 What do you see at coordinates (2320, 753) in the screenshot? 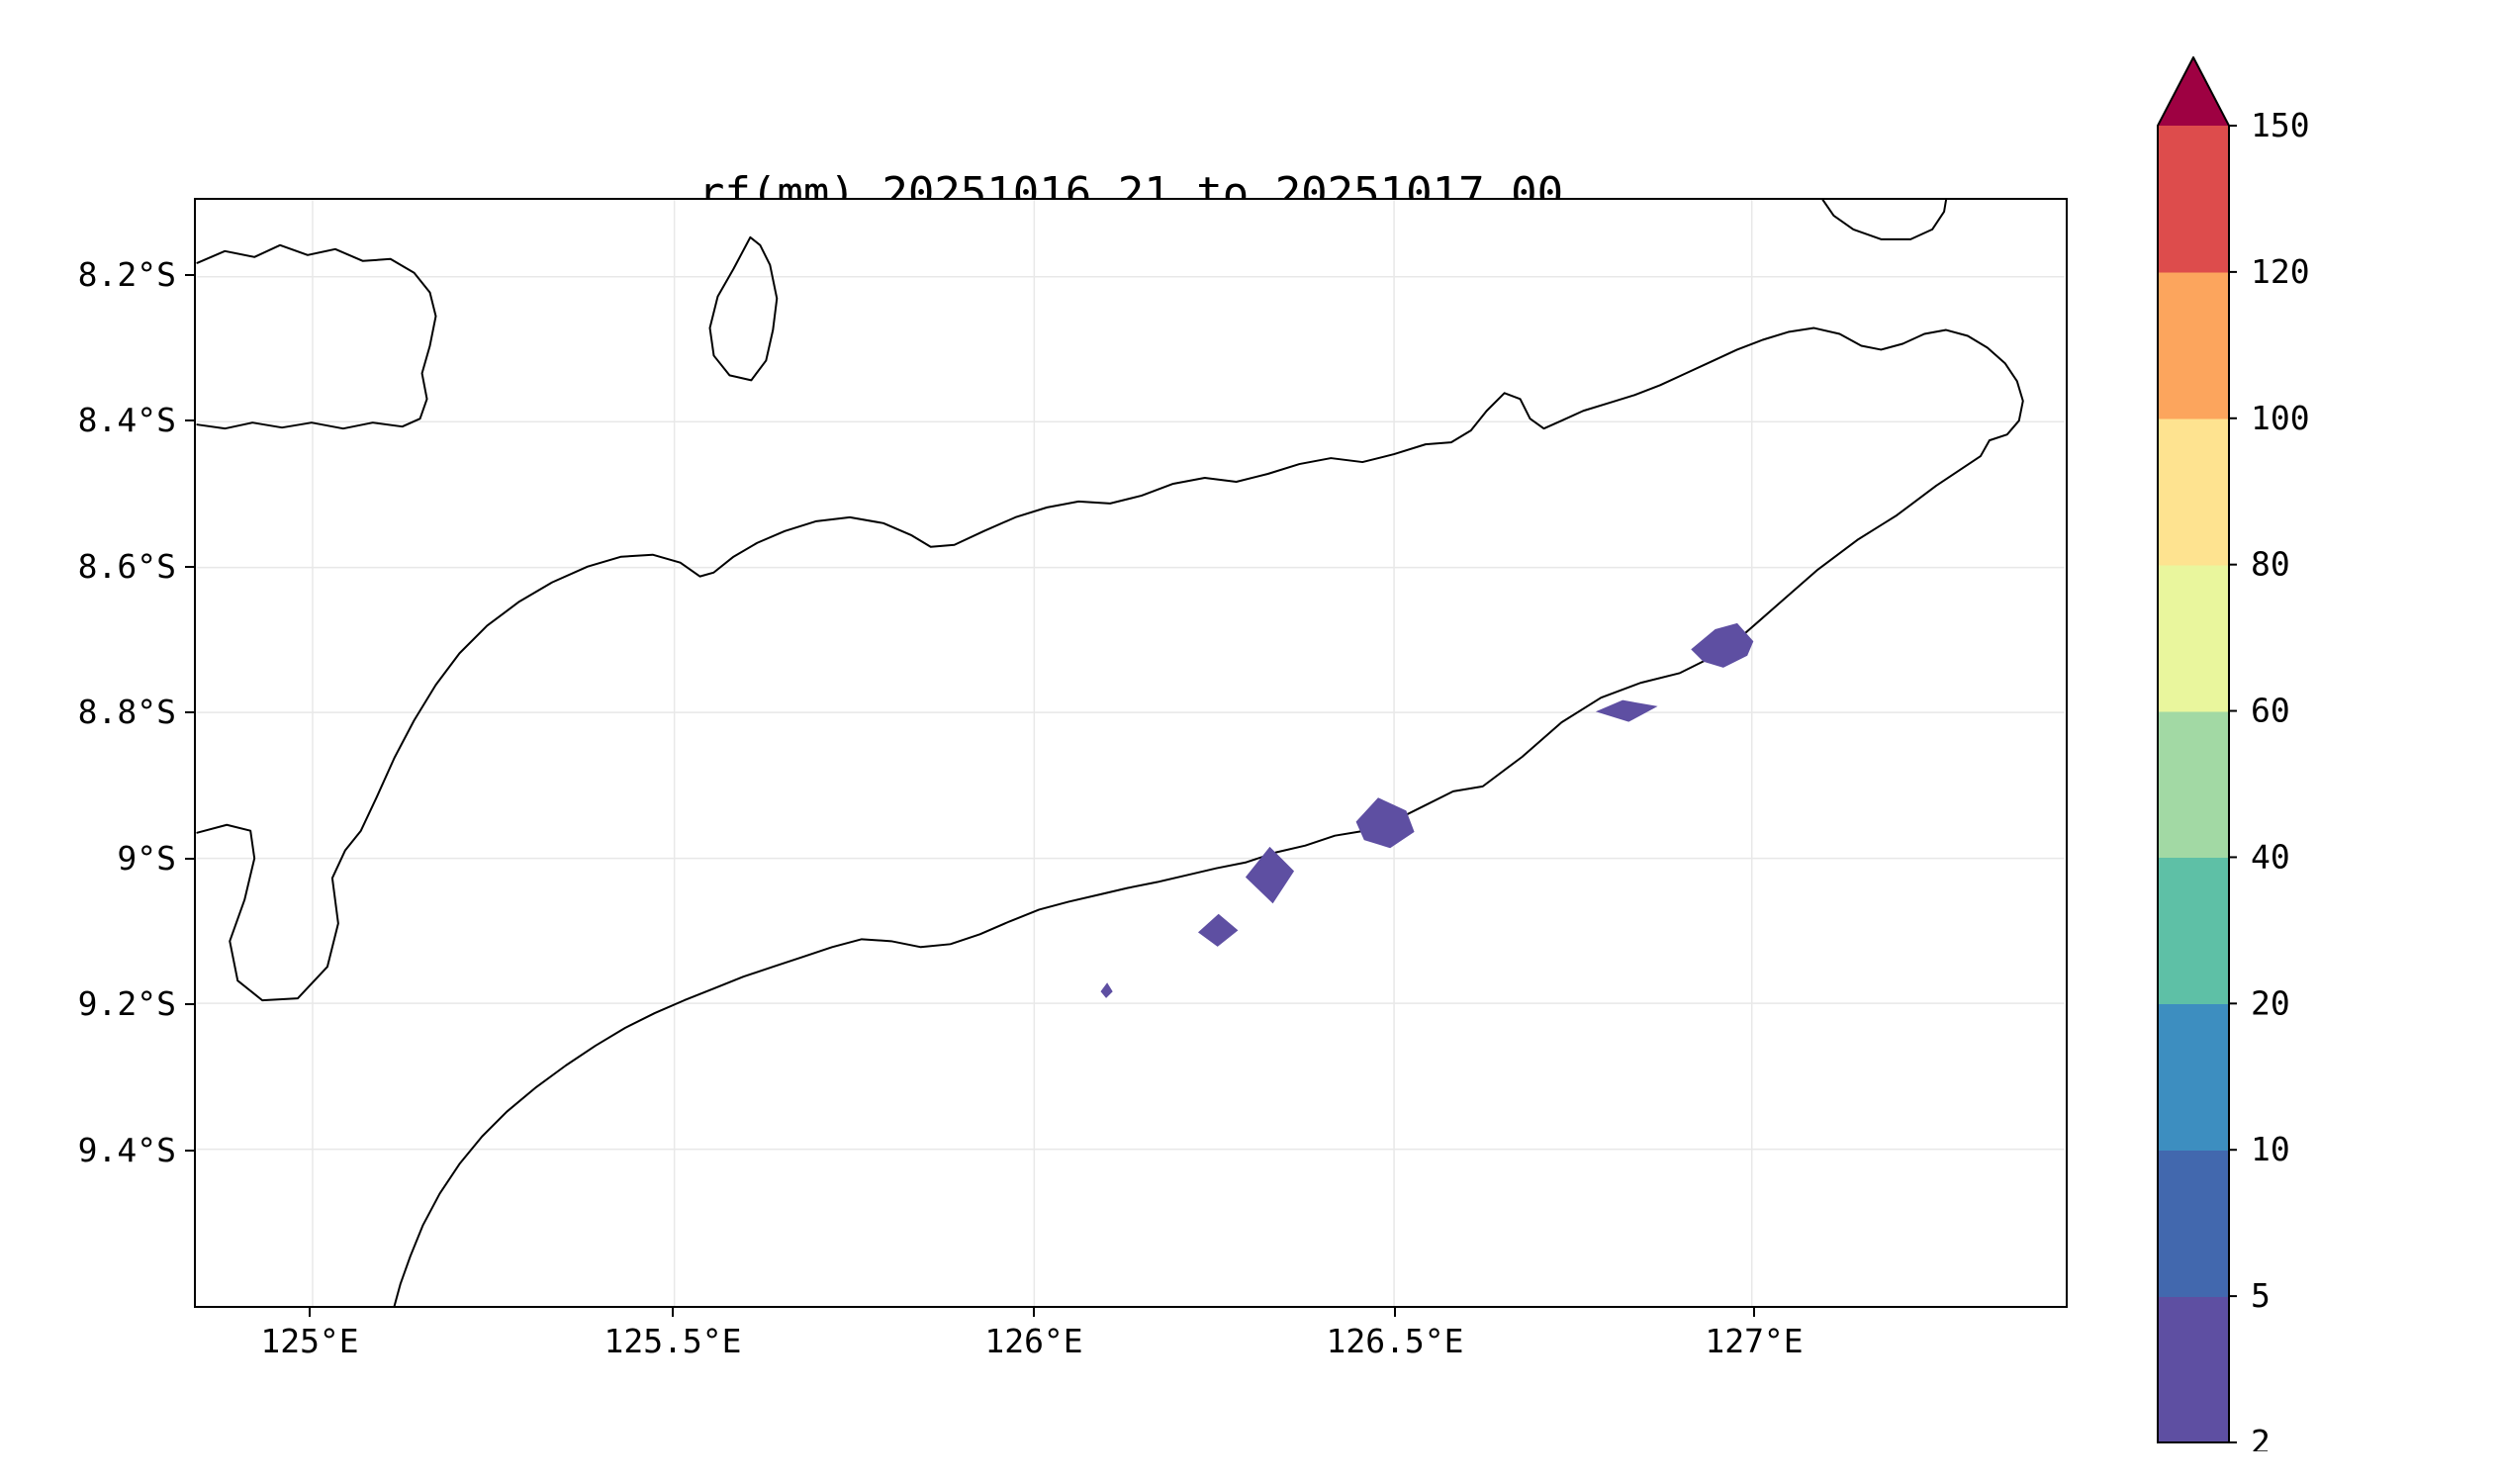
I see `colorbar: 150 120 100 80 60 40 20 10 5 2` at bounding box center [2320, 753].